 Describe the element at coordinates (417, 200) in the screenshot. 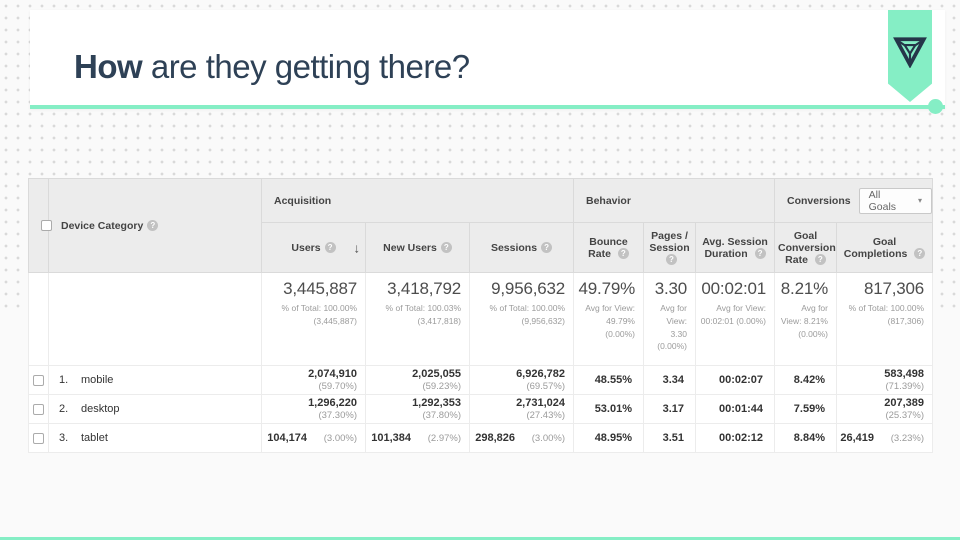

I see `group-header-acquisition: Acquisition` at that location.